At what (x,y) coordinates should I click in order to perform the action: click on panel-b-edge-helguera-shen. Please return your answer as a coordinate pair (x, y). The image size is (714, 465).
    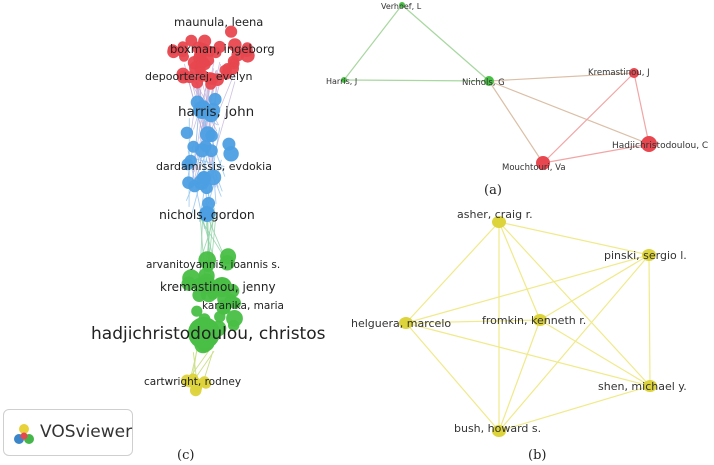
    Looking at the image, I should click on (528, 354).